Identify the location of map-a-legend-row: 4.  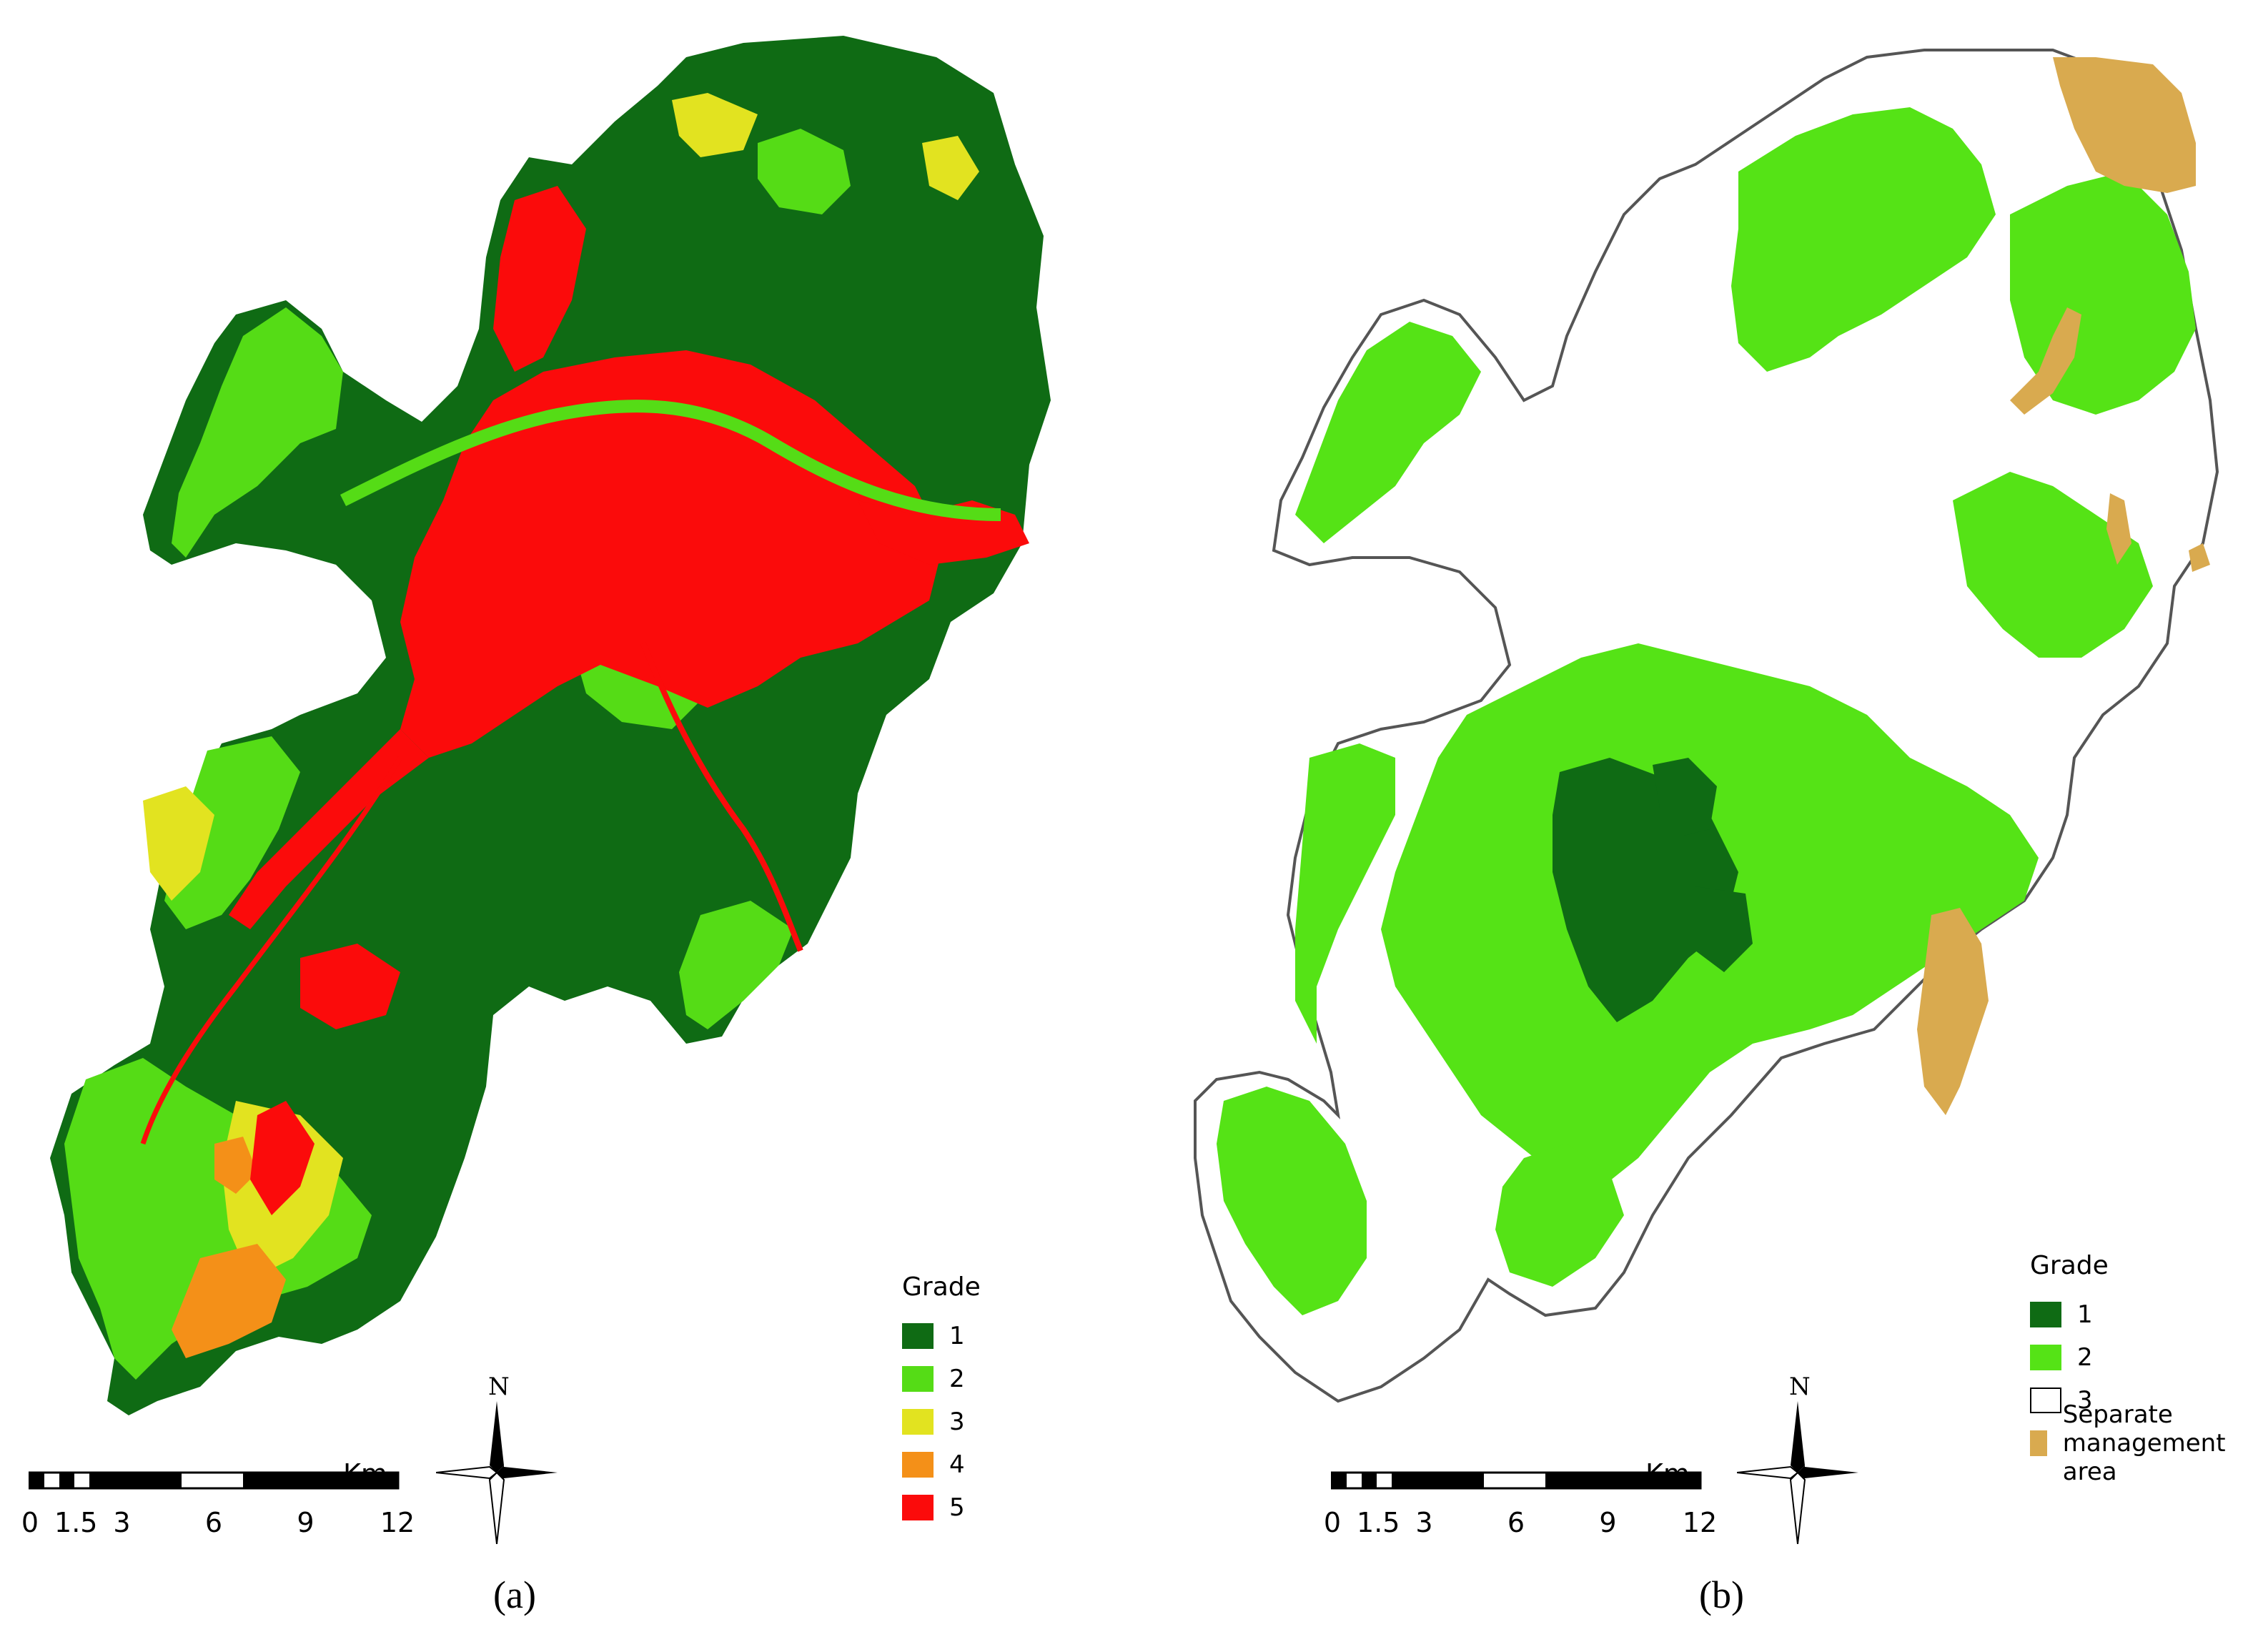
(941, 1465).